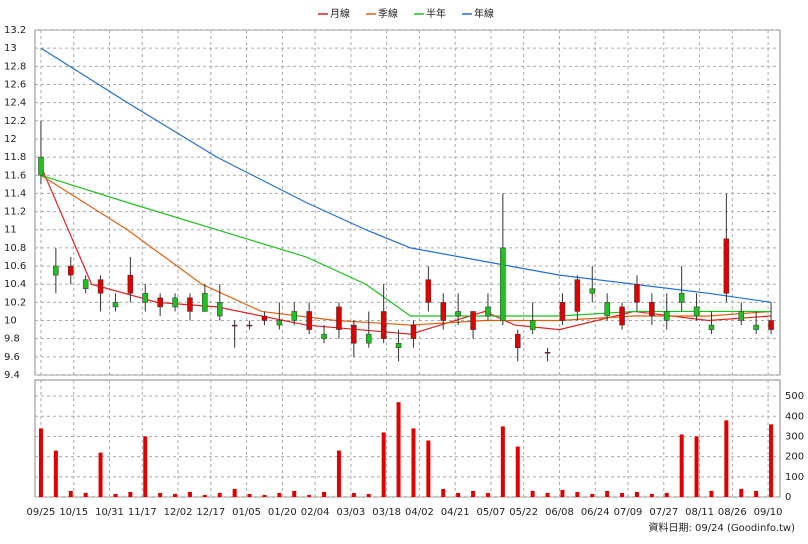  Describe the element at coordinates (794, 436) in the screenshot. I see `y2-tick-label: 300` at that location.